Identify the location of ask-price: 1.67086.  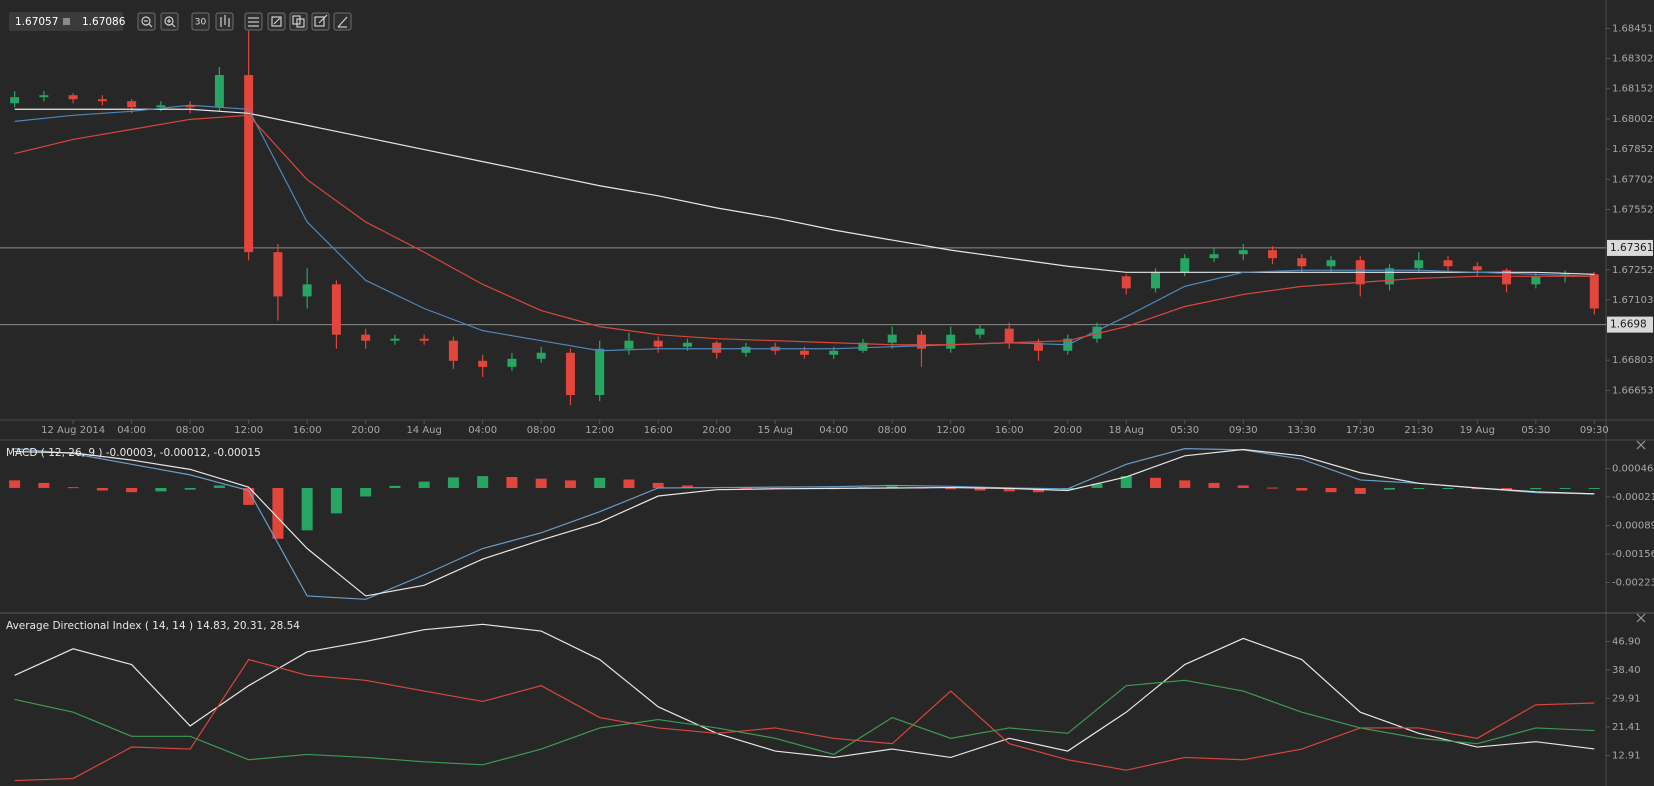
(104, 22).